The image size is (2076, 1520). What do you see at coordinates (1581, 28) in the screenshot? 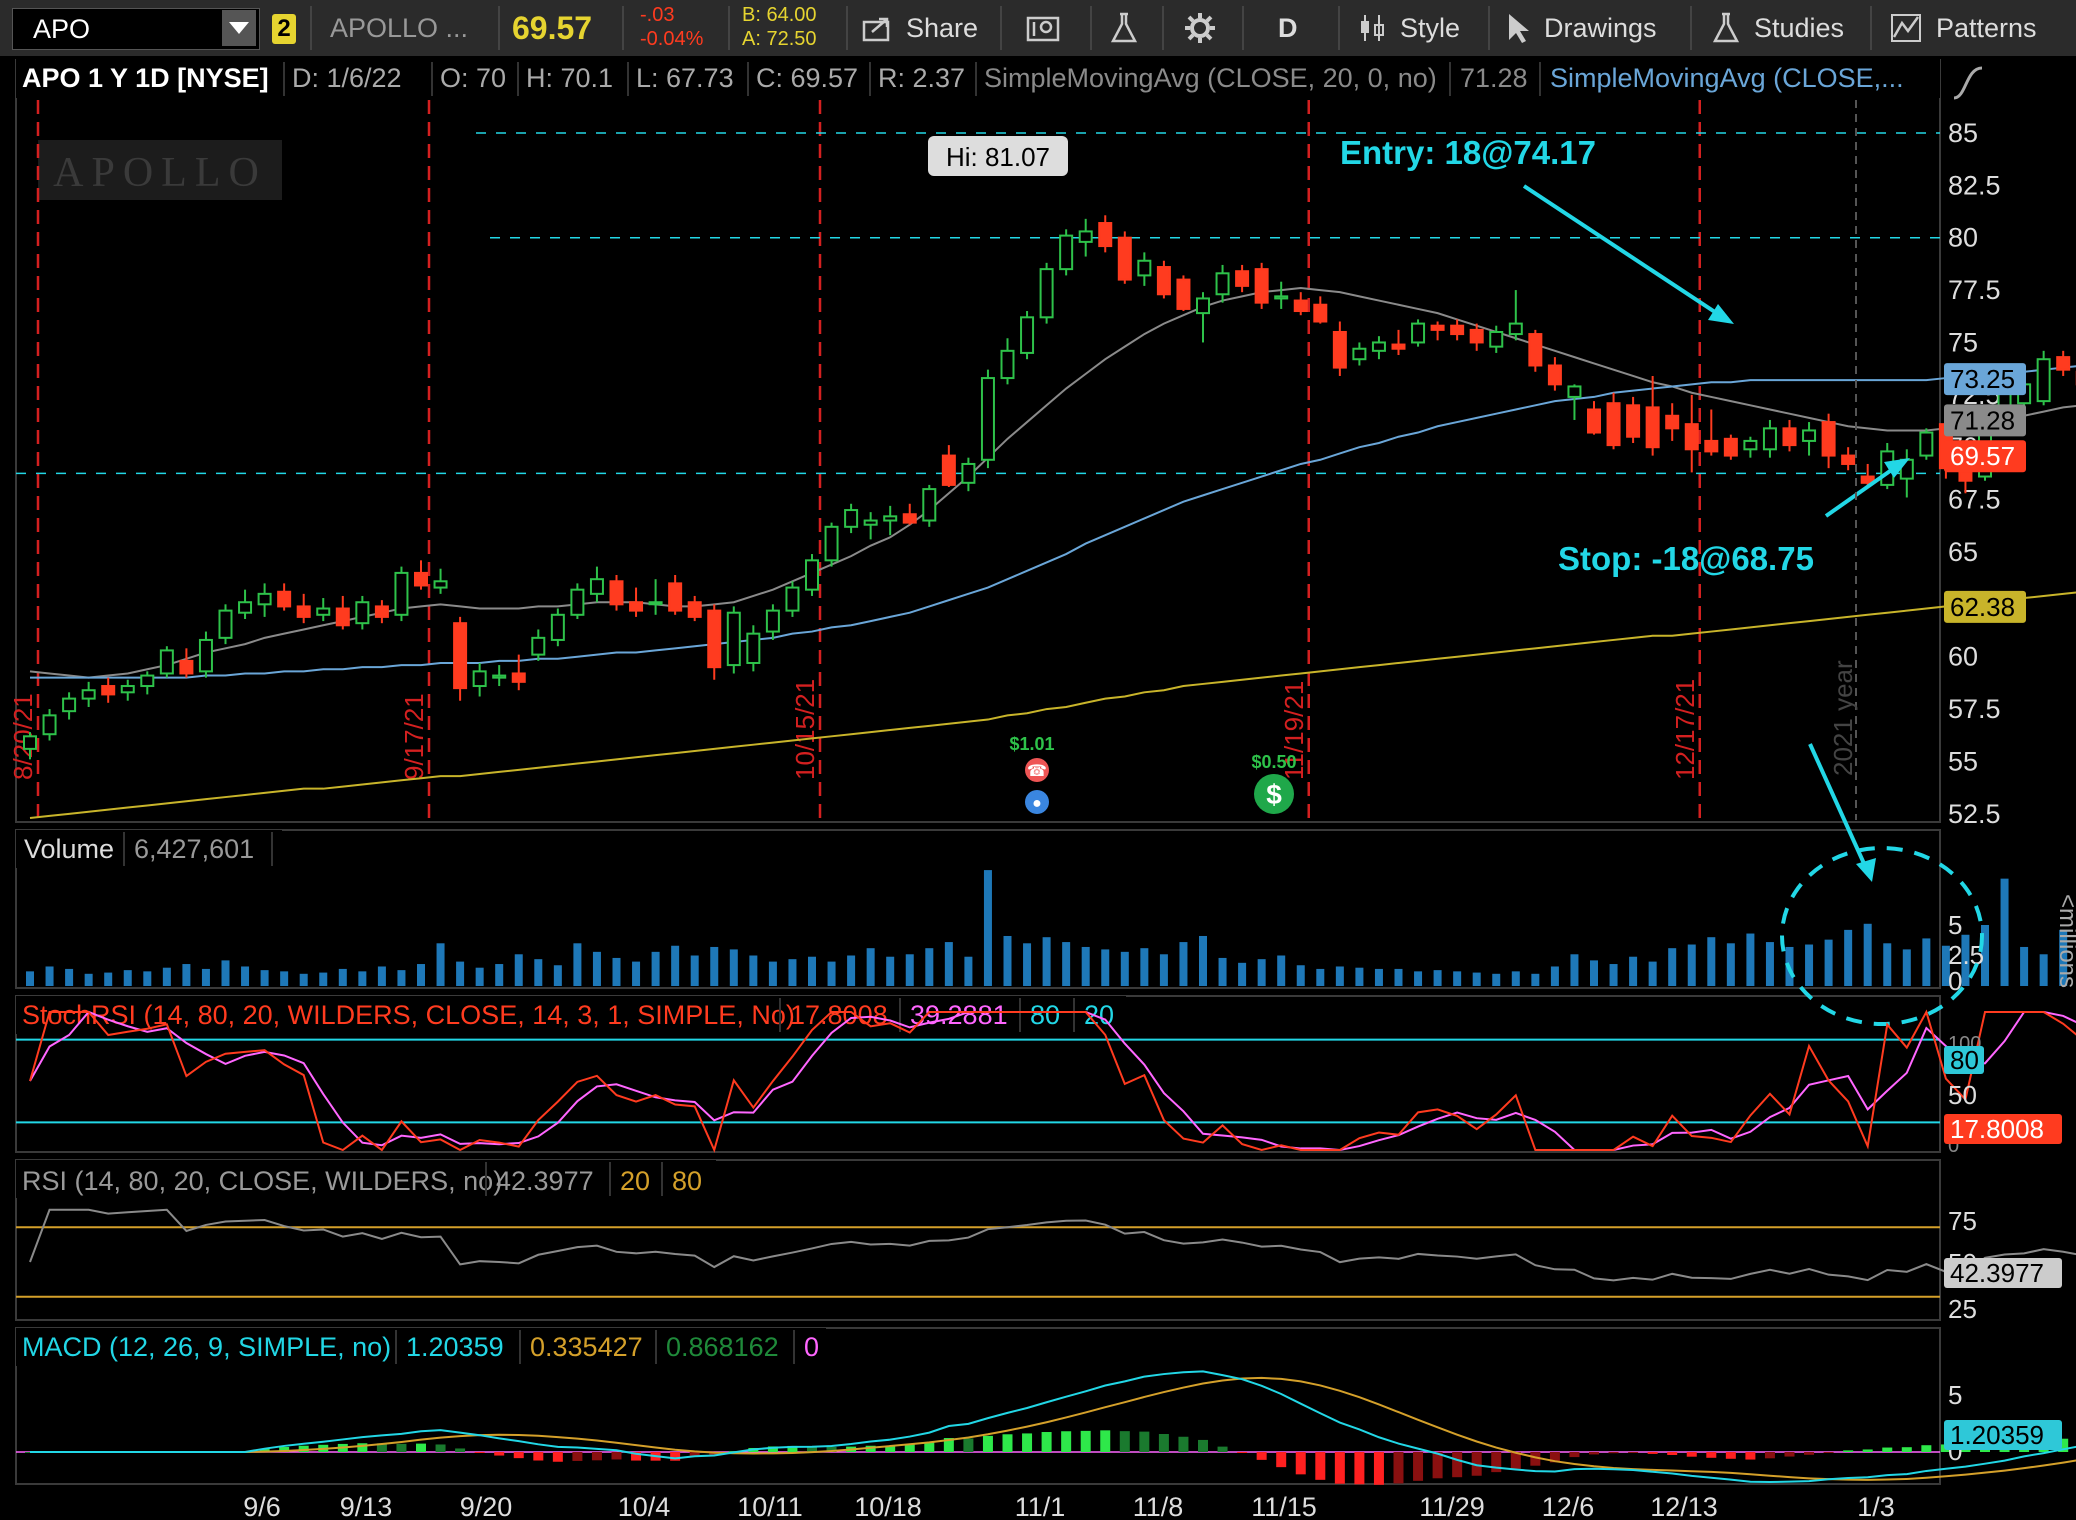
I see `drawings-button: Drawings` at bounding box center [1581, 28].